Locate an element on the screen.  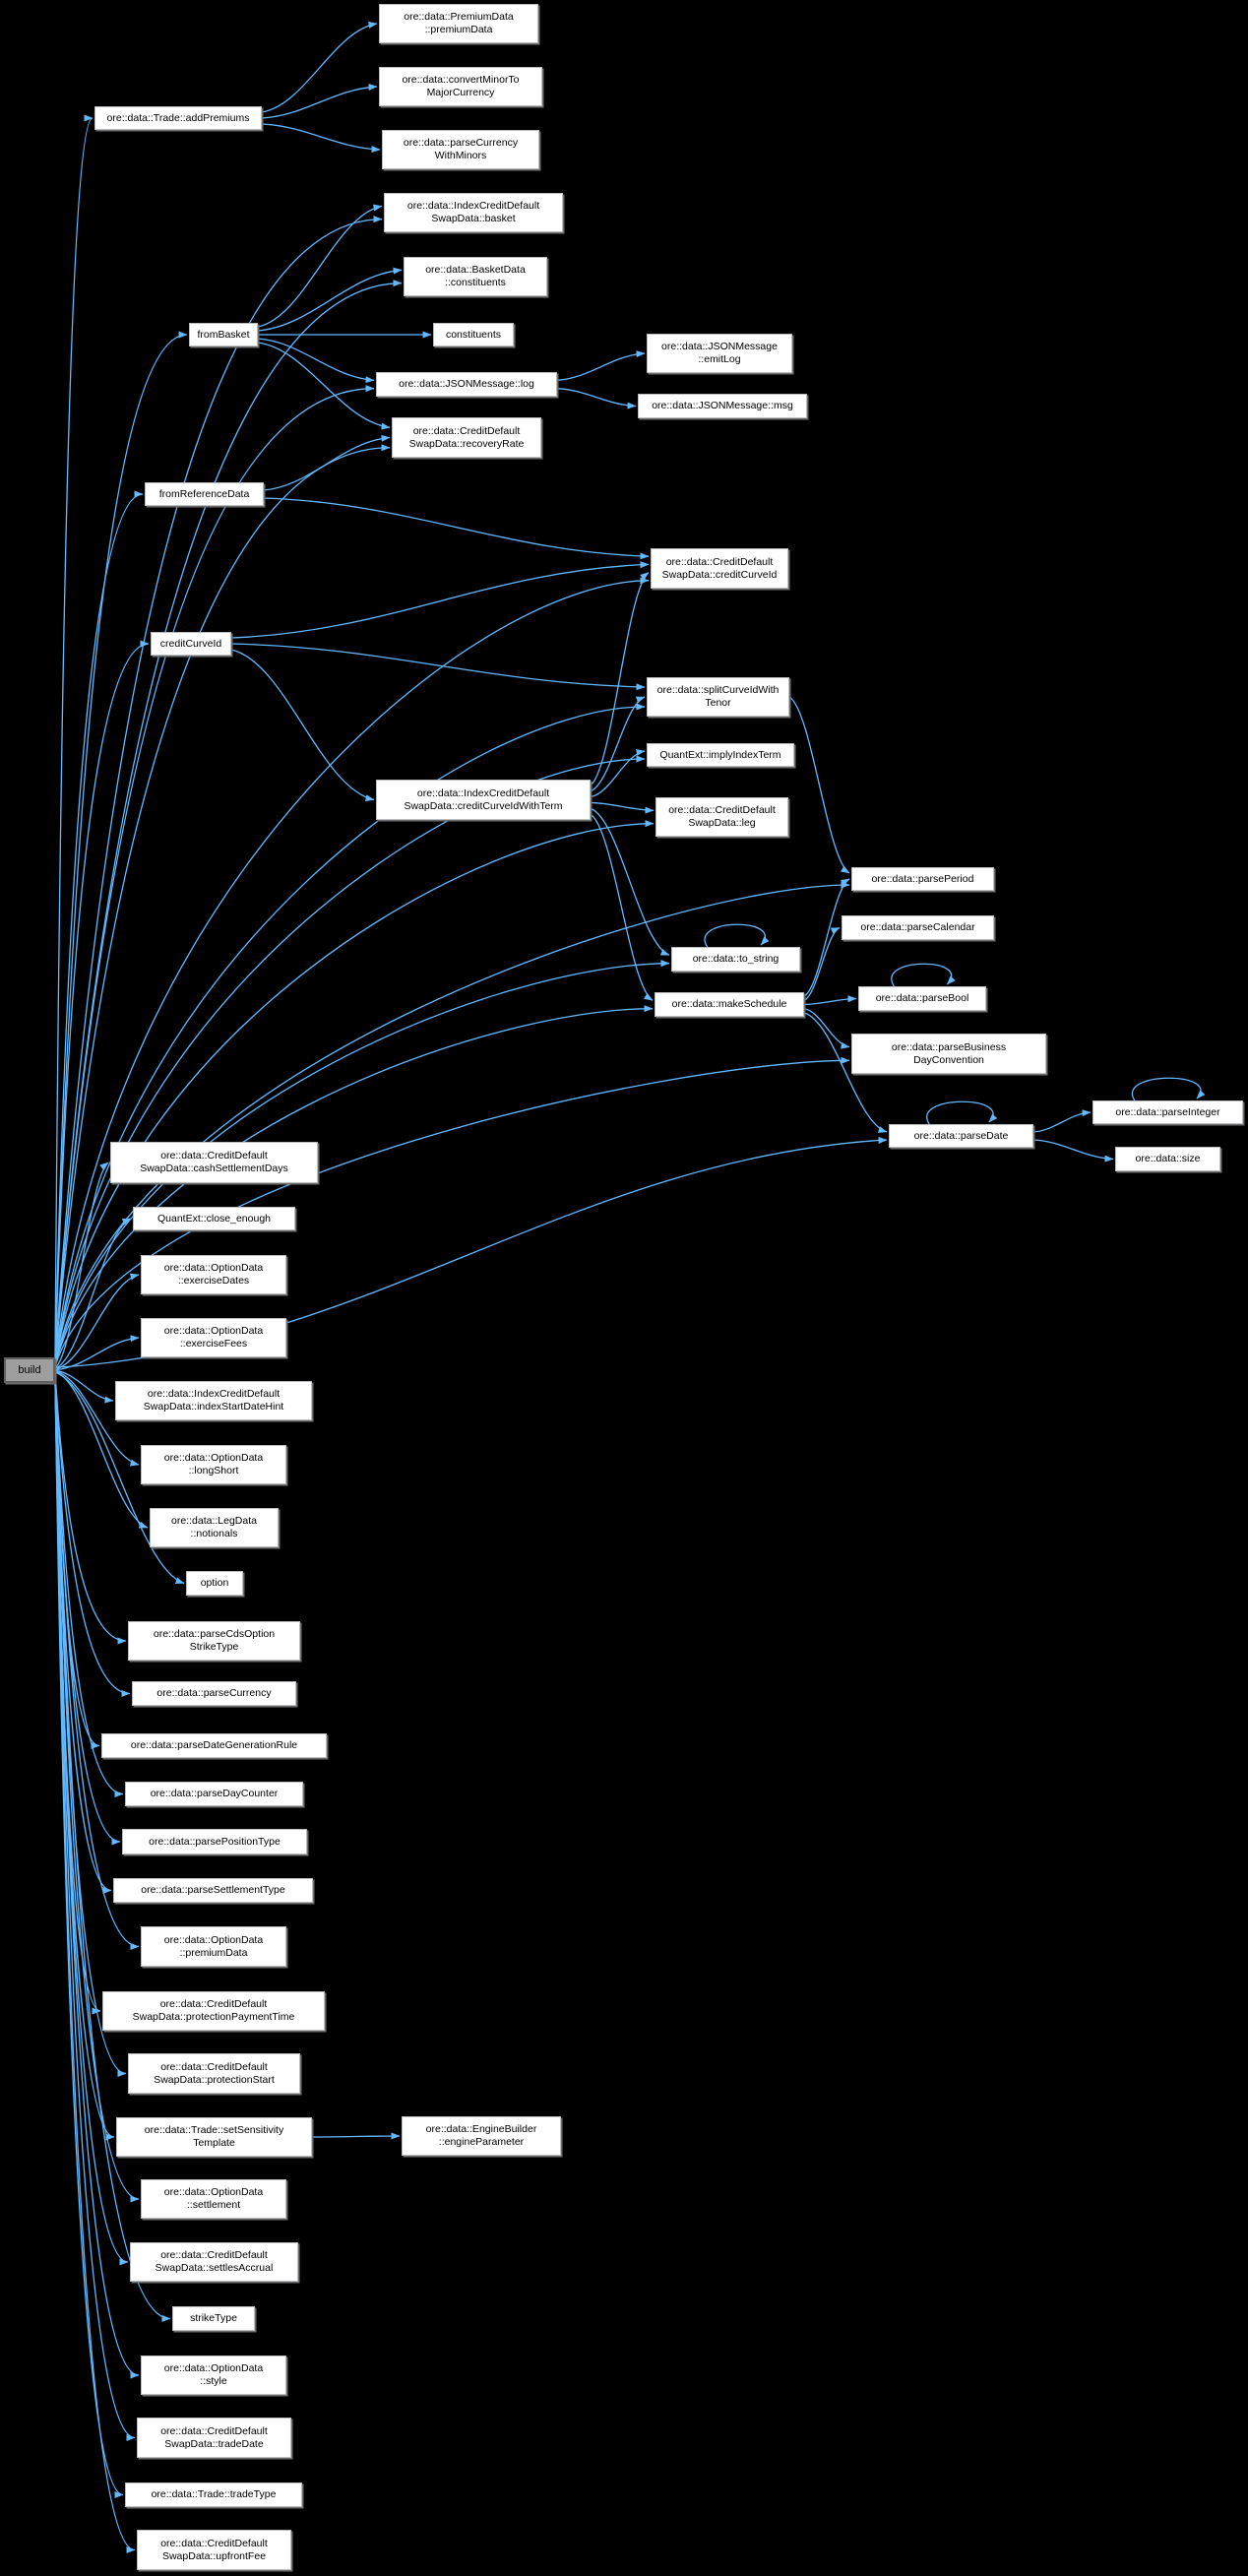
node-cdsLeg: ore::data::CreditDefault SwapData::leg is located at coordinates (721, 817).